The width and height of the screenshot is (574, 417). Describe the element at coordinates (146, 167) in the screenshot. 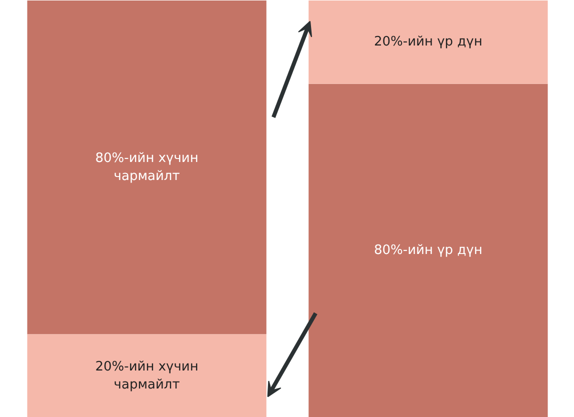

I see `data-label: 80%-ийн хүчин чармайлт` at that location.